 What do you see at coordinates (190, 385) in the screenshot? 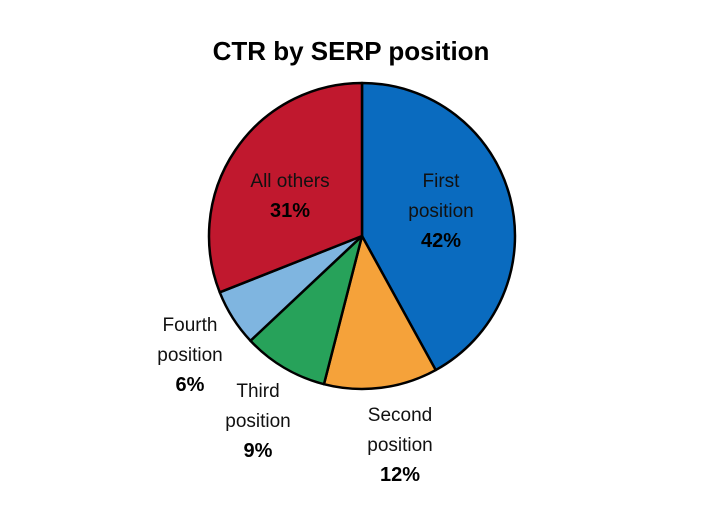
I see `slice-value-label-3: 6%` at bounding box center [190, 385].